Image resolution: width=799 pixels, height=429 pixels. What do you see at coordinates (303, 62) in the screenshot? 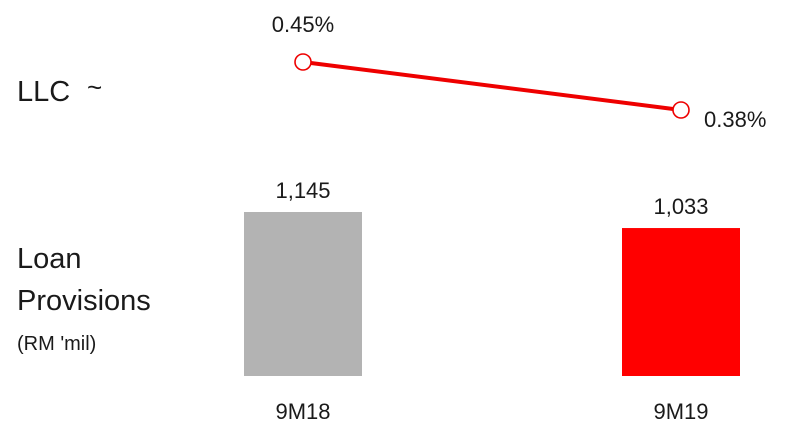
I see `llc-point-9m18` at bounding box center [303, 62].